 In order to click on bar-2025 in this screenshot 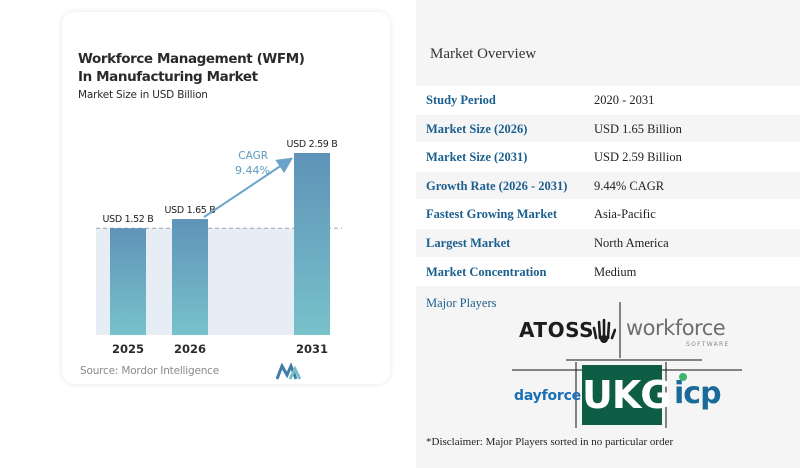, I will do `click(128, 281)`.